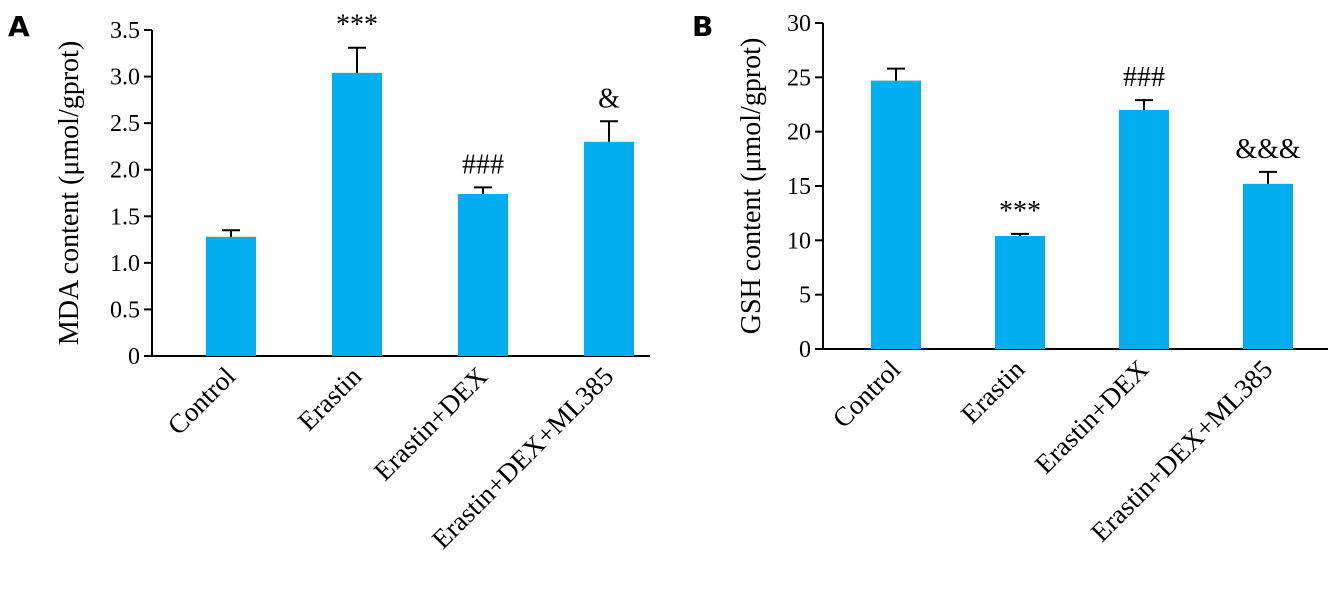 The height and width of the screenshot is (595, 1331). I want to click on y-tick-label: 1.5, so click(125, 217).